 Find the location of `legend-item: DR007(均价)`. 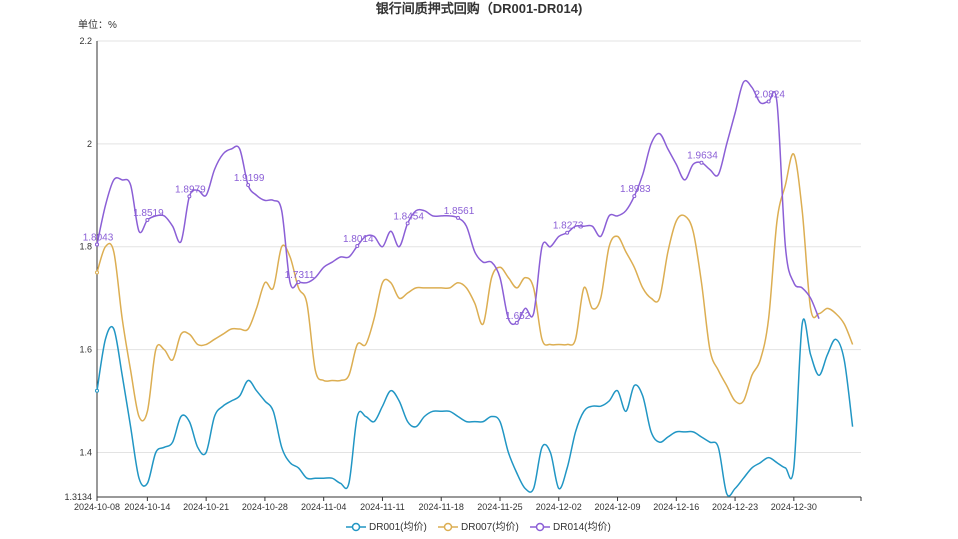

legend-item: DR007(均价) is located at coordinates (478, 527).